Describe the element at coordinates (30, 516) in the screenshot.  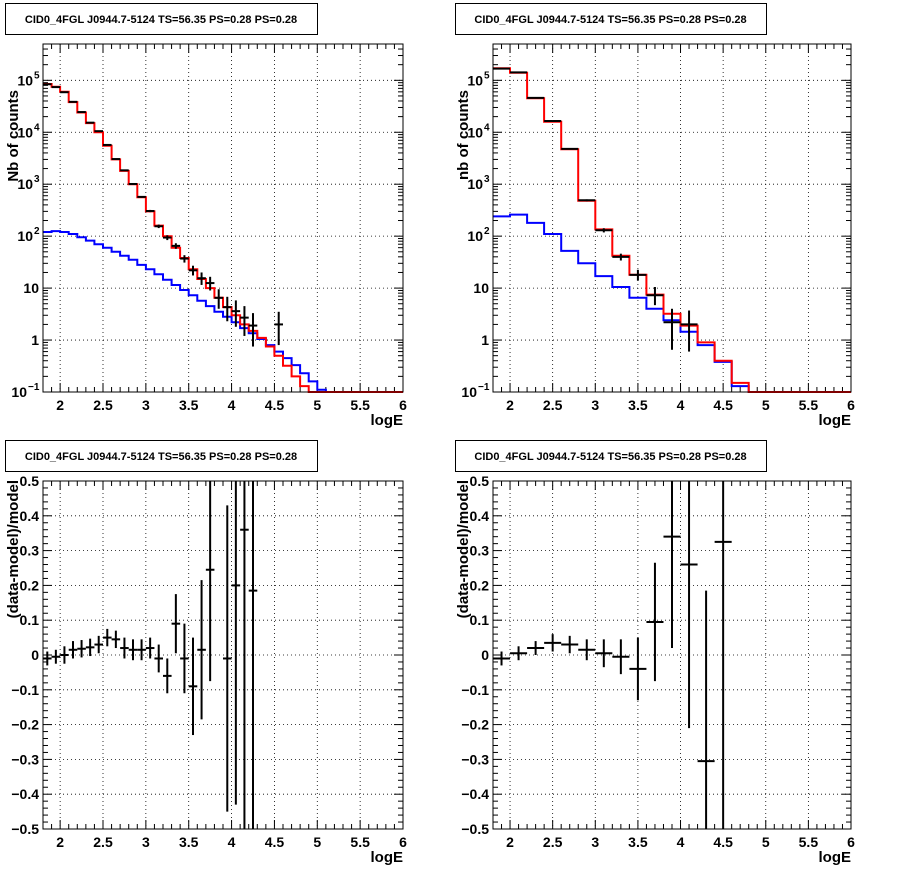
I see `chart2-y-tick-label: 0.4` at that location.